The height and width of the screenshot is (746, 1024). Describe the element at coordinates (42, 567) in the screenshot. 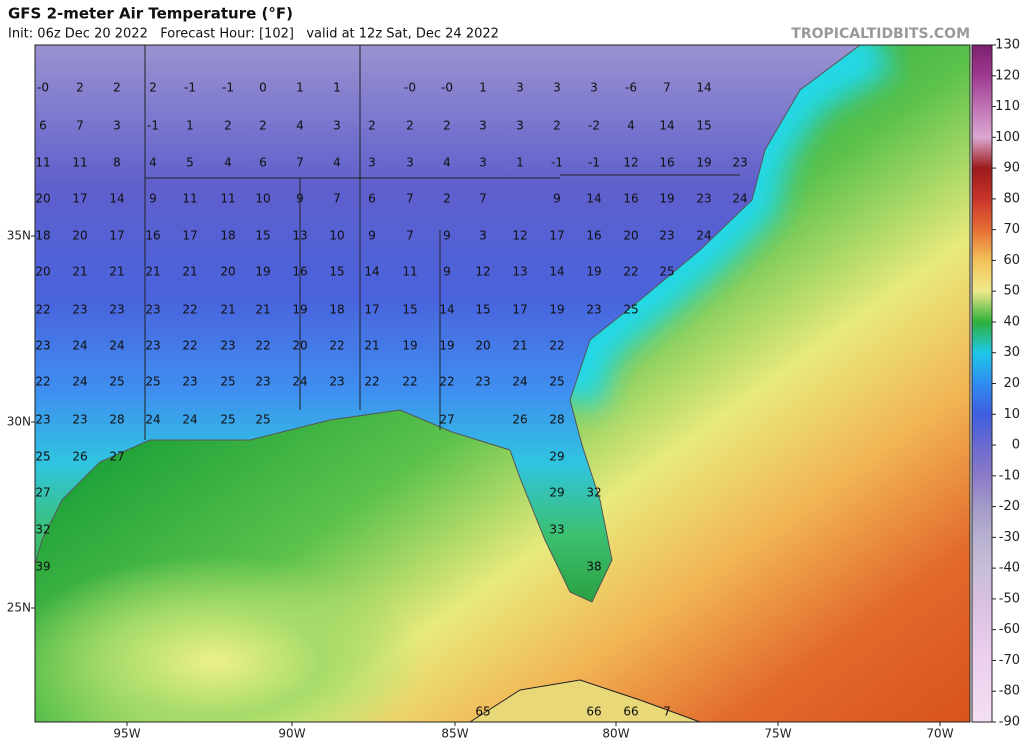

I see `temperature-label: 39` at that location.